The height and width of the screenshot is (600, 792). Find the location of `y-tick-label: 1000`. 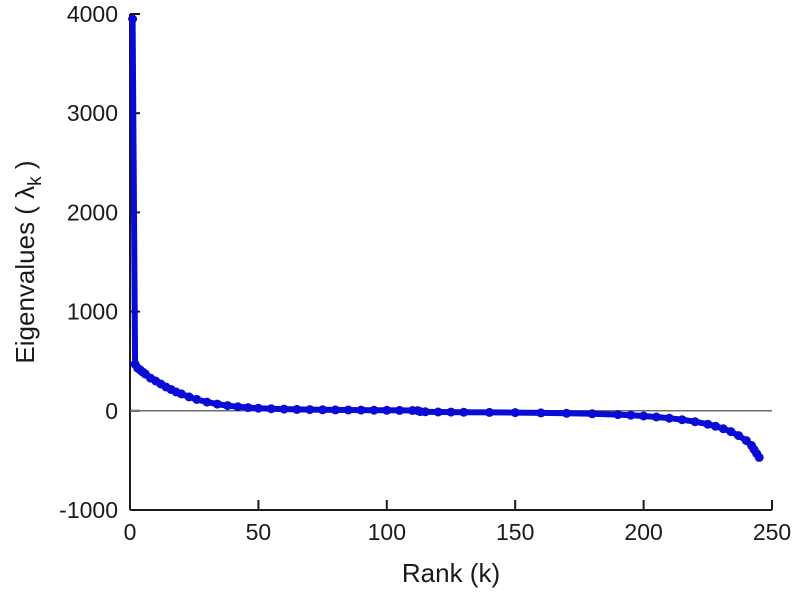

y-tick-label: 1000 is located at coordinates (92, 312).